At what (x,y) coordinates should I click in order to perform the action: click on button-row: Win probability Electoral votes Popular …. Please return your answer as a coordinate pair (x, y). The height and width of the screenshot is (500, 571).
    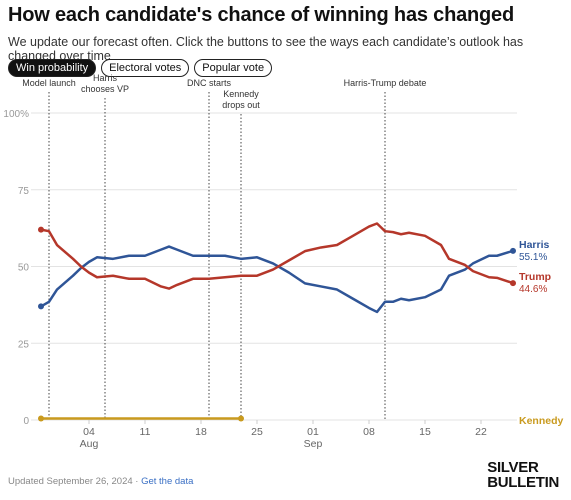
    Looking at the image, I should click on (140, 68).